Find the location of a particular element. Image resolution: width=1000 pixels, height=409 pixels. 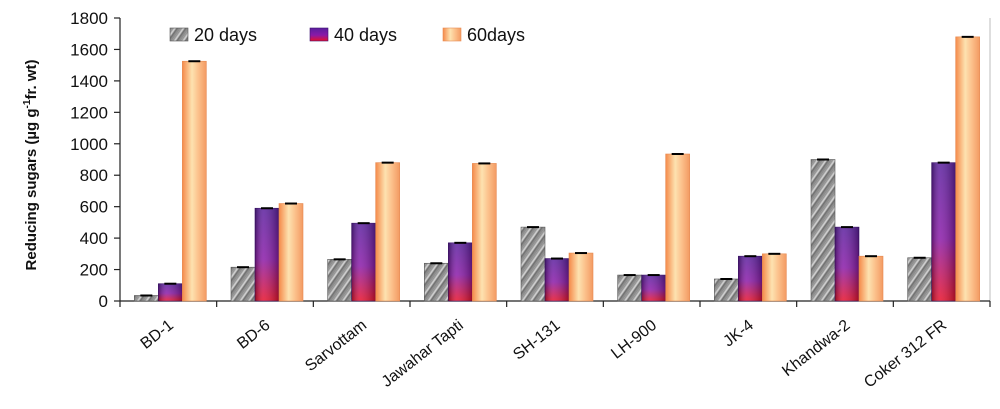

x-tick-label: BD-1 is located at coordinates (157, 335).